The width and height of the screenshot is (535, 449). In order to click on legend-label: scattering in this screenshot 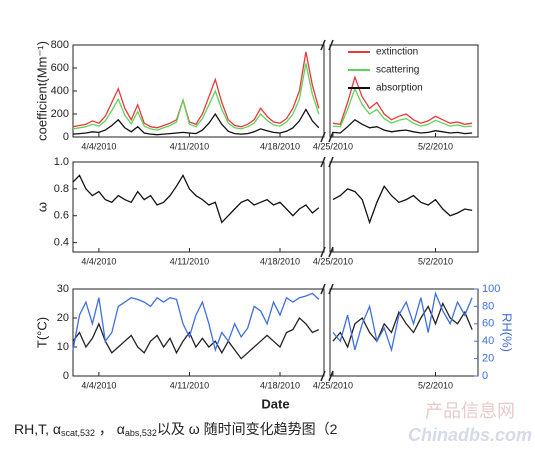, I will do `click(397, 70)`.